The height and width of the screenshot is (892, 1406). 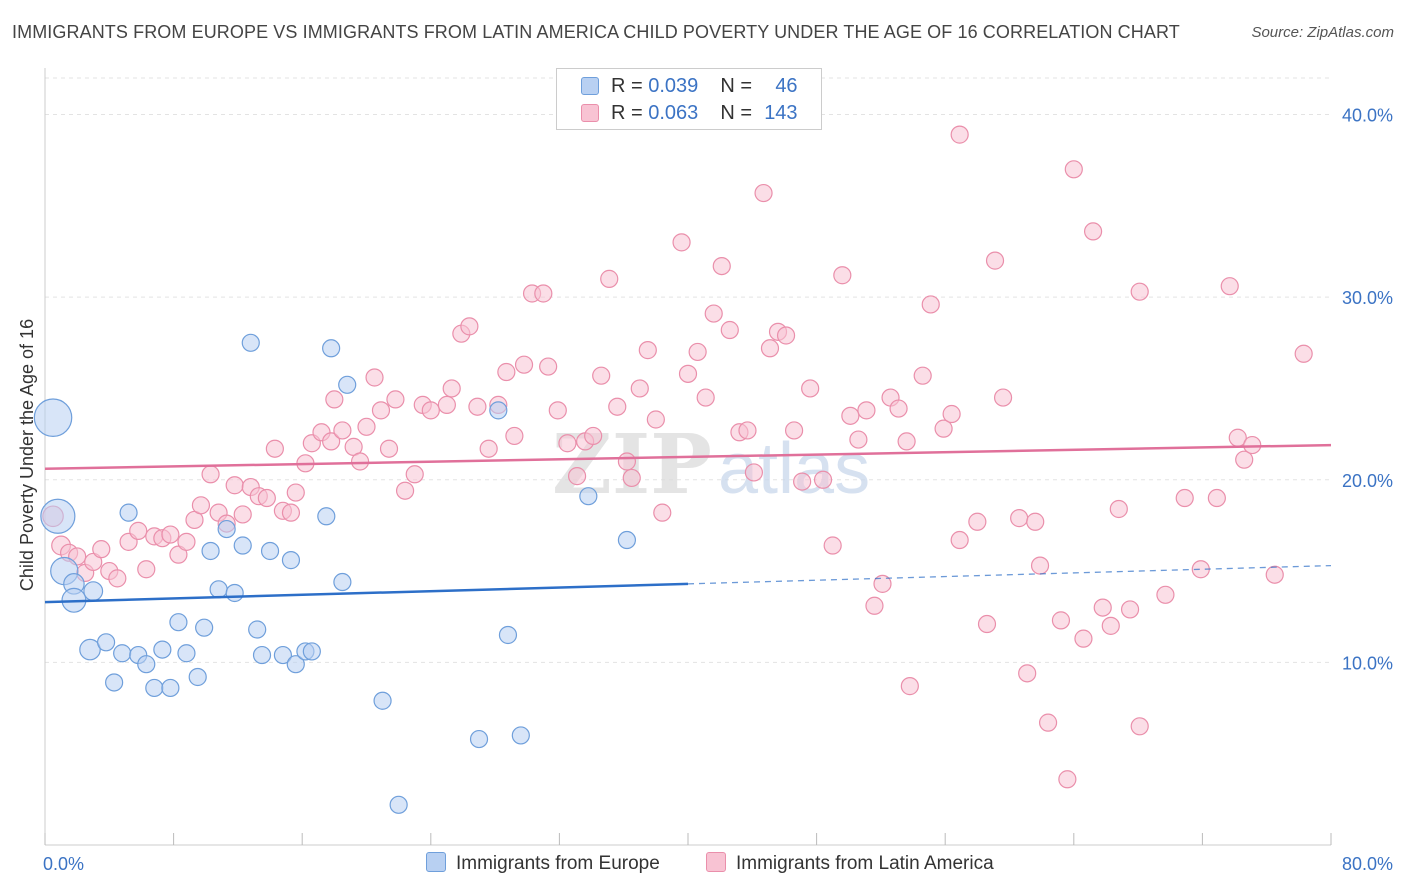 What do you see at coordinates (1367, 864) in the screenshot?
I see `x-tick-label-max: 80.0%` at bounding box center [1367, 864].